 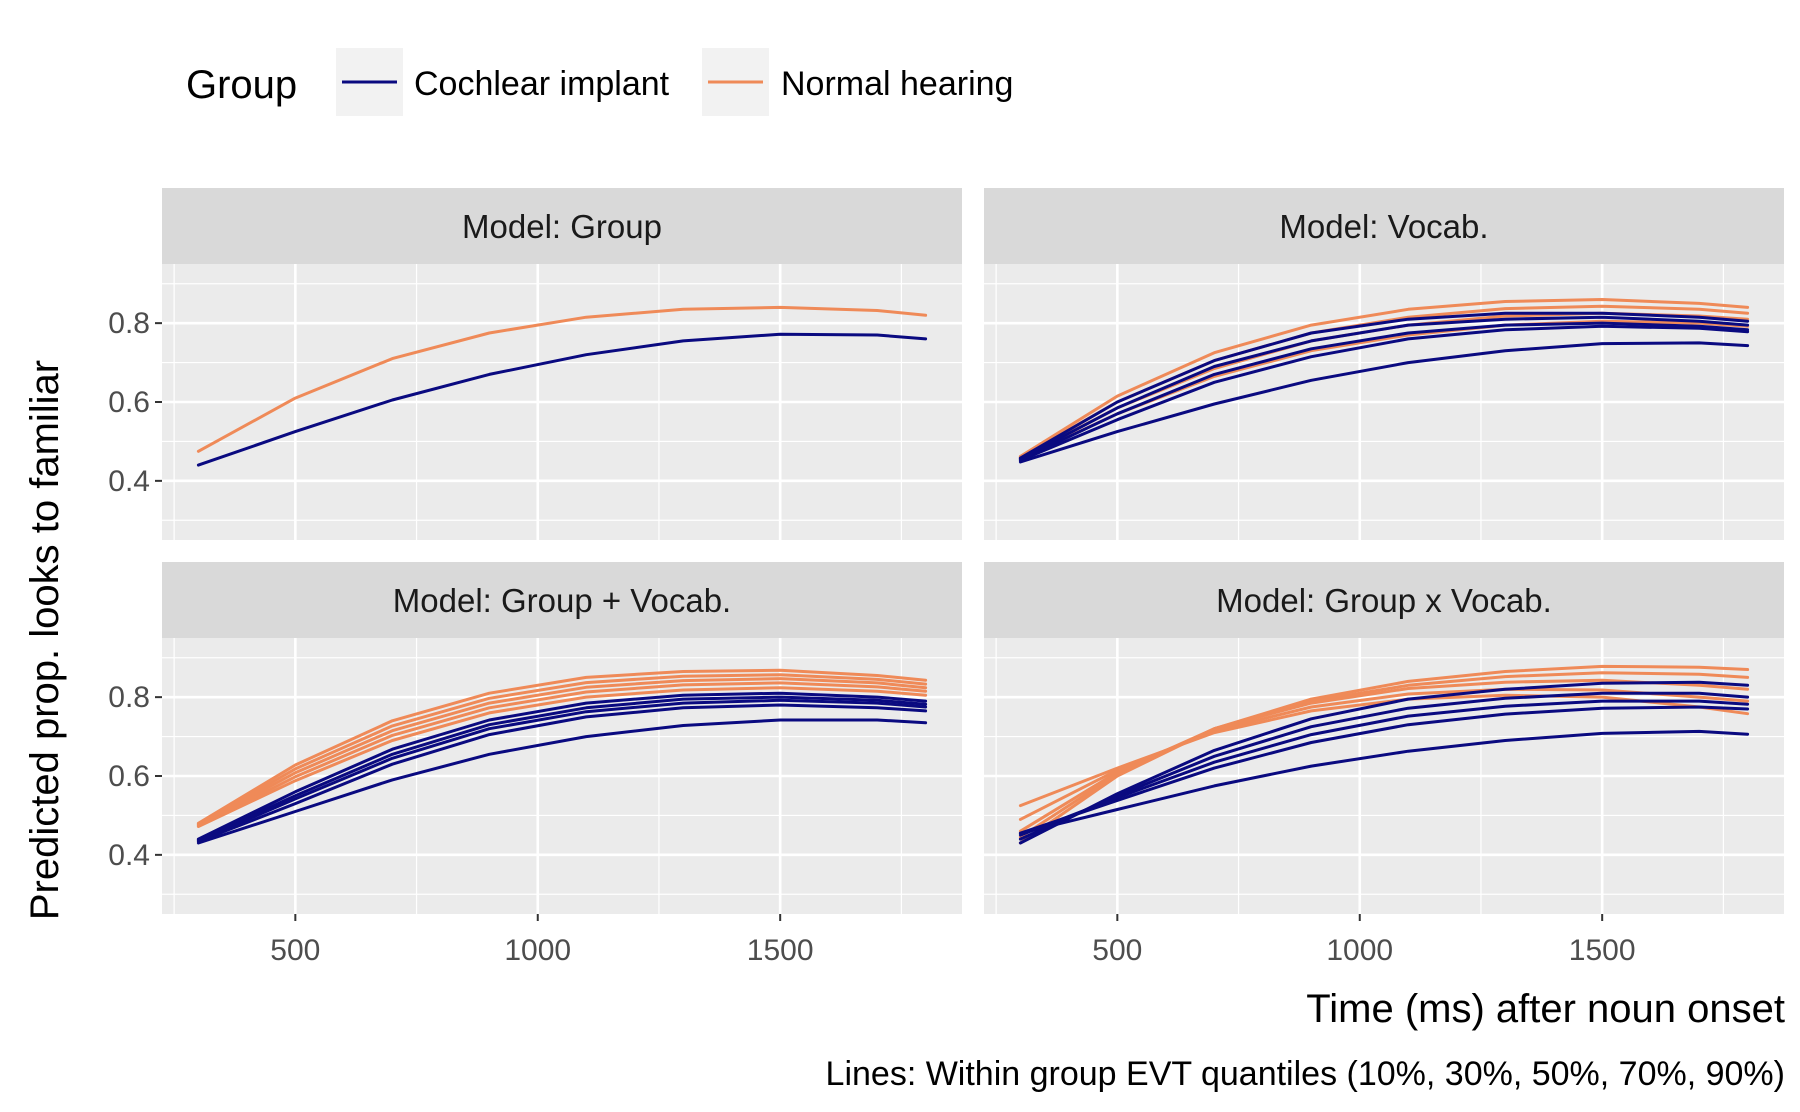 I want to click on legend-title: Group, so click(x=241, y=85).